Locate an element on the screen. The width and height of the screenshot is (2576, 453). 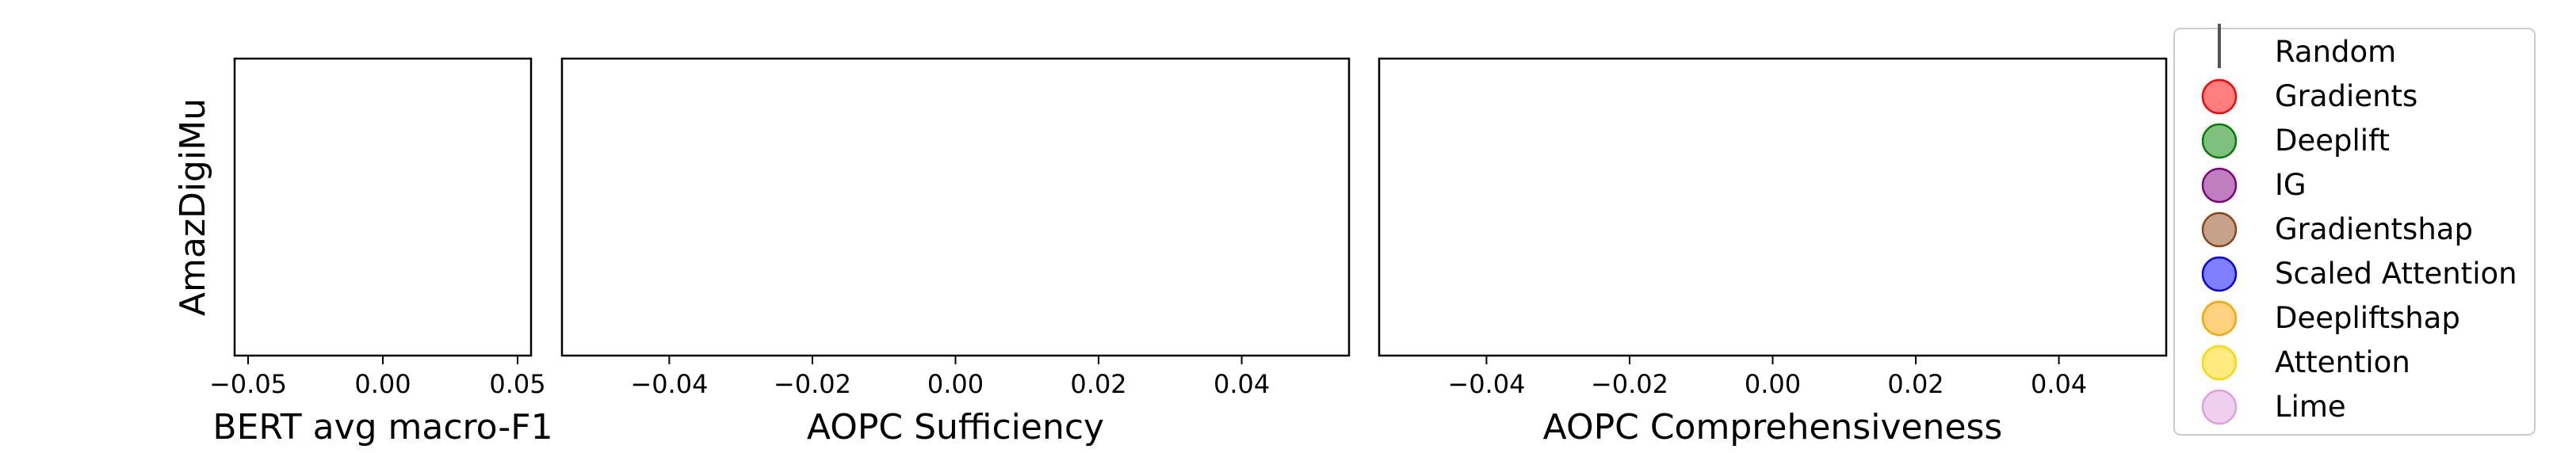
legend-label: Gradients is located at coordinates (2346, 96).